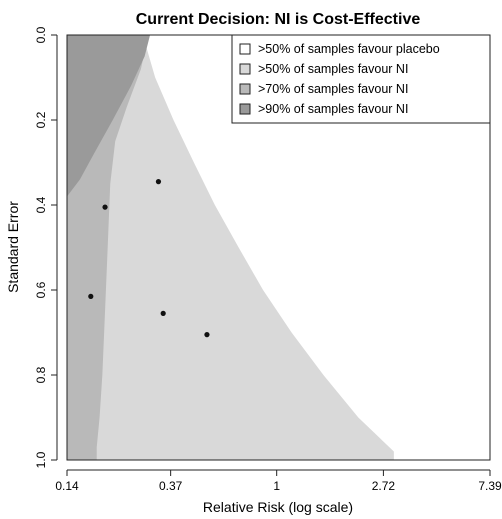  I want to click on legend-label: >50% of samples favour NI, so click(333, 69).